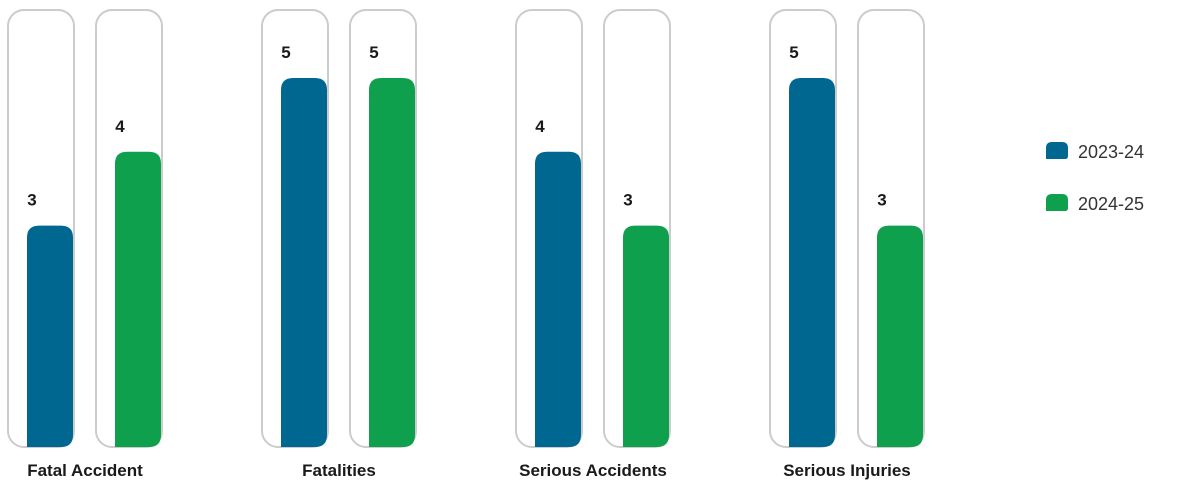 The image size is (1183, 481). What do you see at coordinates (285, 52) in the screenshot?
I see `value-label-fatalities-2023-24: 5` at bounding box center [285, 52].